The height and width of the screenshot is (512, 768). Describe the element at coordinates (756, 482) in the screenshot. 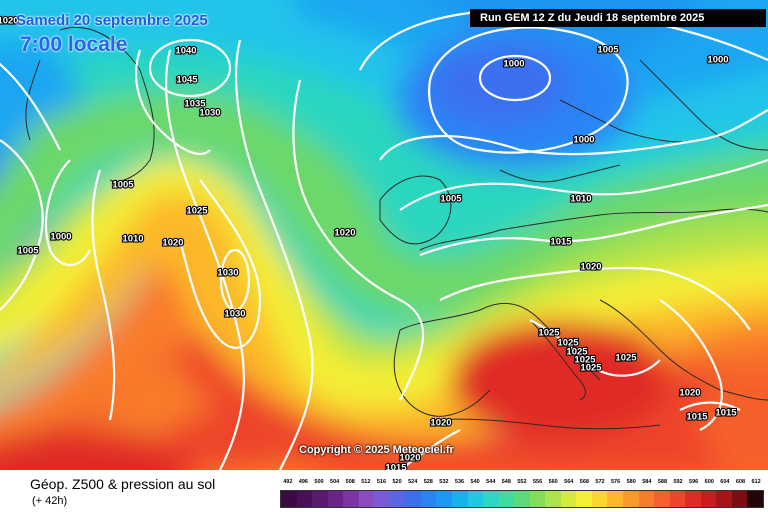

I see `scale-label: 612` at that location.